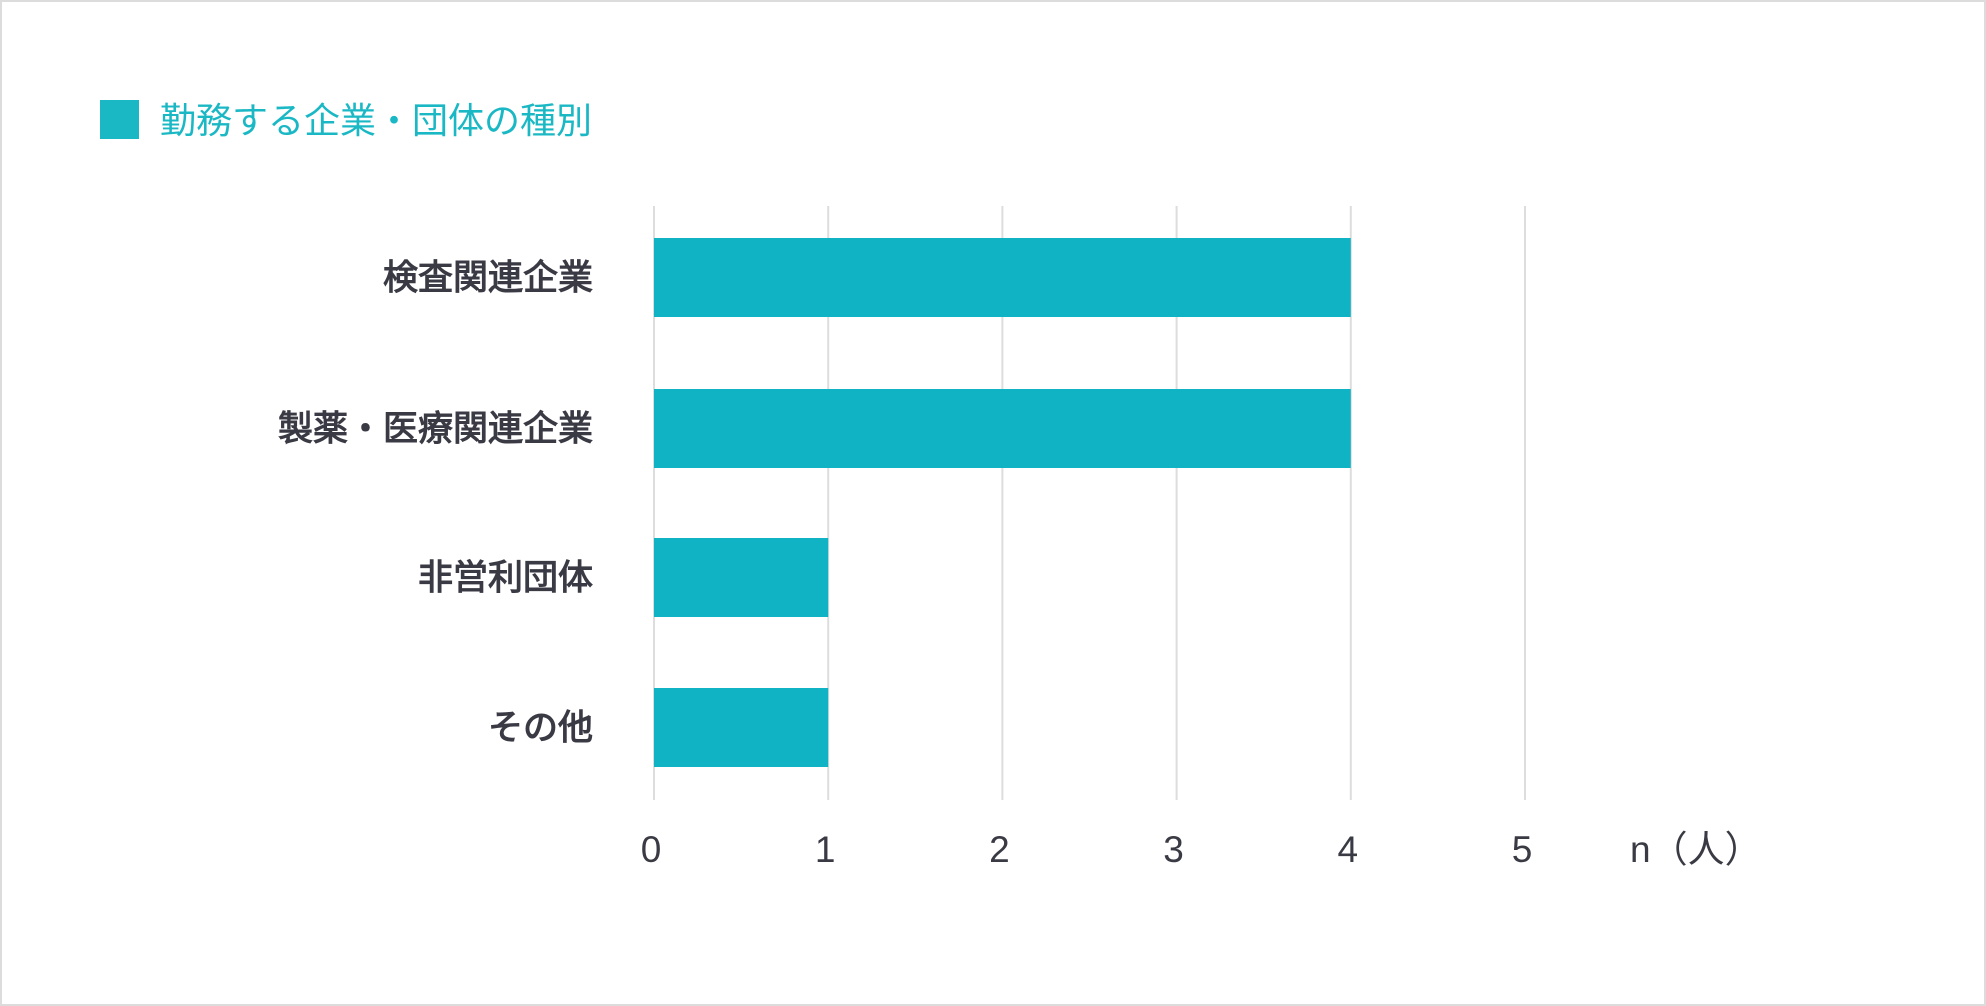 This screenshot has height=1006, width=1986. What do you see at coordinates (540, 729) in the screenshot?
I see `category-label: その他` at bounding box center [540, 729].